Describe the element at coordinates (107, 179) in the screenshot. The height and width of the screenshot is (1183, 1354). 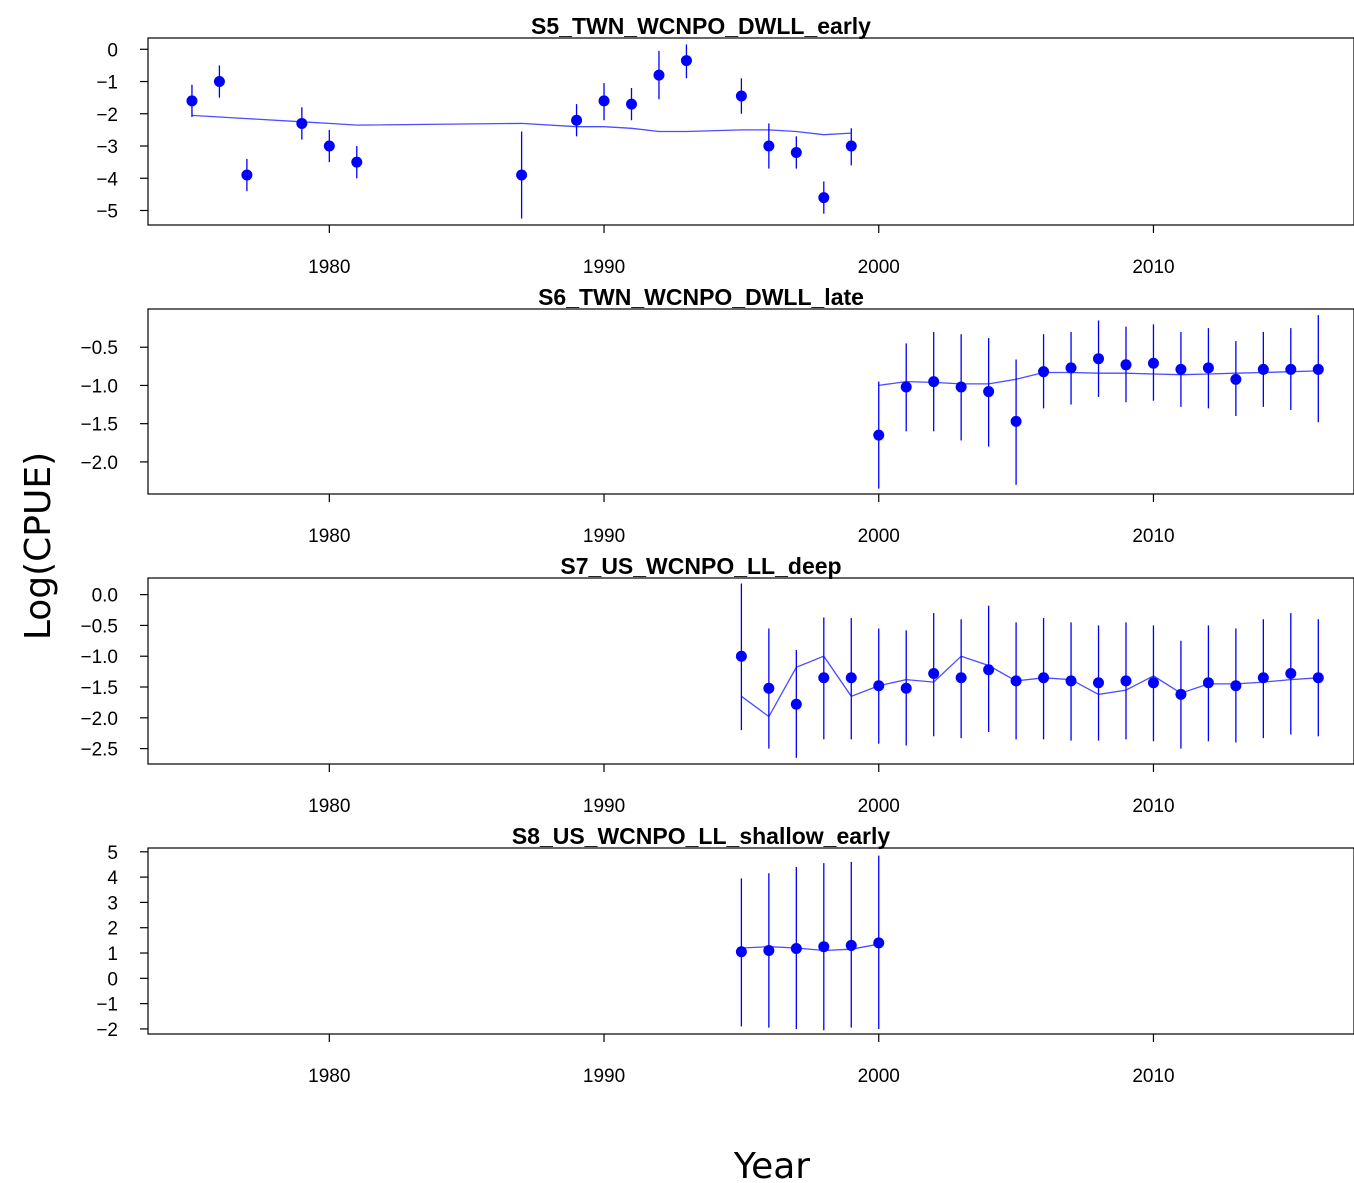
I see `y-tick-label: −4` at that location.